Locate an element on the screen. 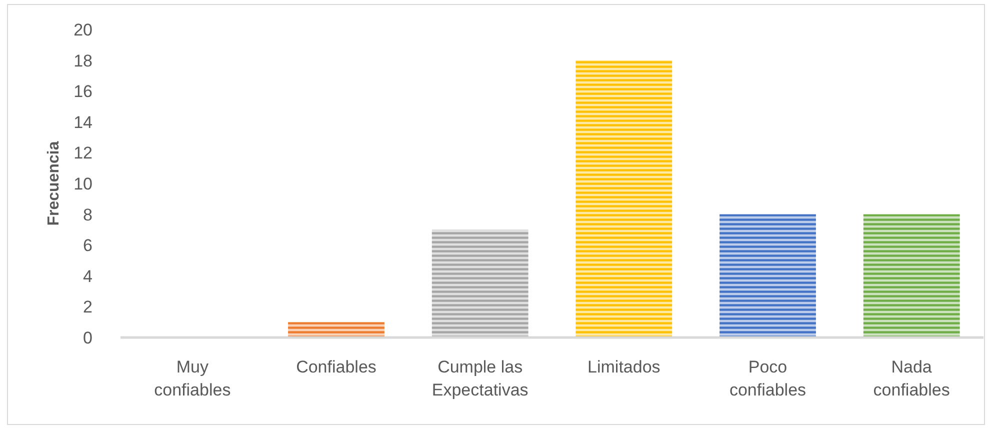  y-axis-title: Frecuencia is located at coordinates (54, 183).